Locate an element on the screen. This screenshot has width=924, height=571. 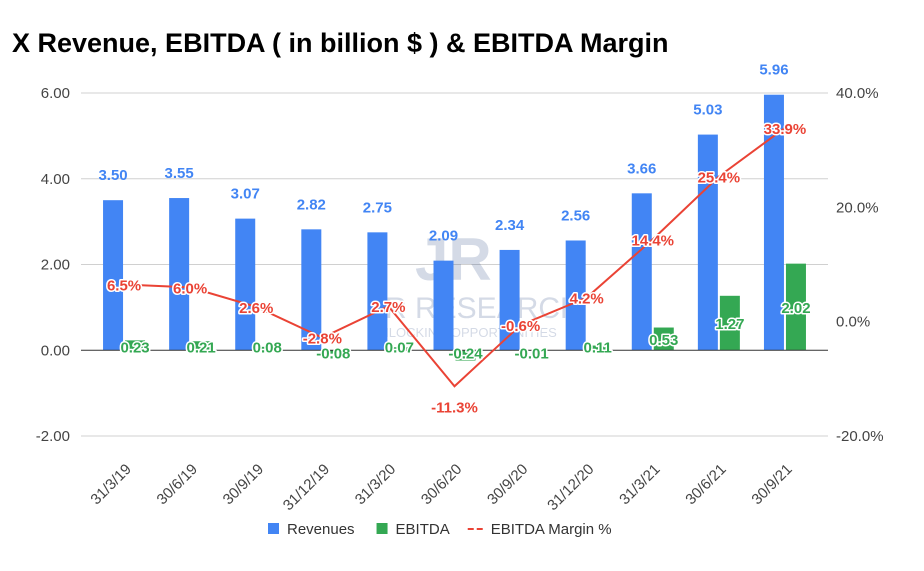
left-axis-tick-label: 2.00 is located at coordinates (55, 265).